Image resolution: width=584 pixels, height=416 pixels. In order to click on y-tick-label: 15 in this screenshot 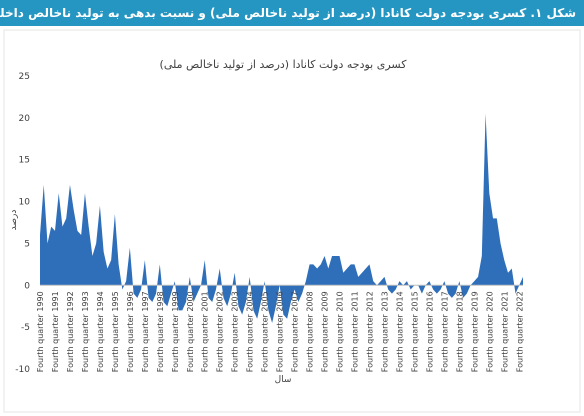, I will do `click(24, 161)`.